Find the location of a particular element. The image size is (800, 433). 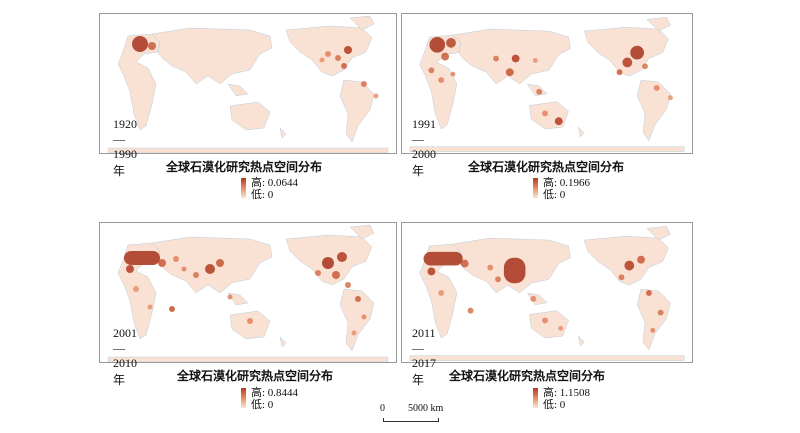

scale-line is located at coordinates (411, 420).